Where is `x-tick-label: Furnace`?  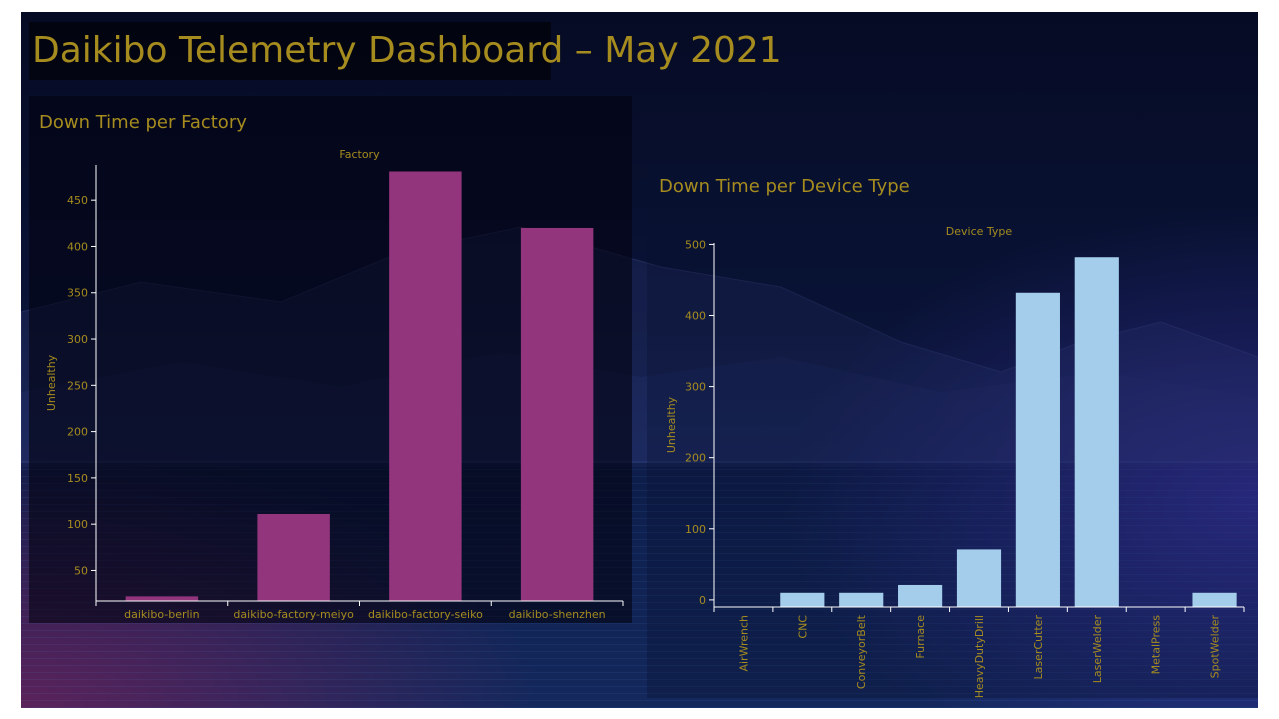
x-tick-label: Furnace is located at coordinates (920, 637).